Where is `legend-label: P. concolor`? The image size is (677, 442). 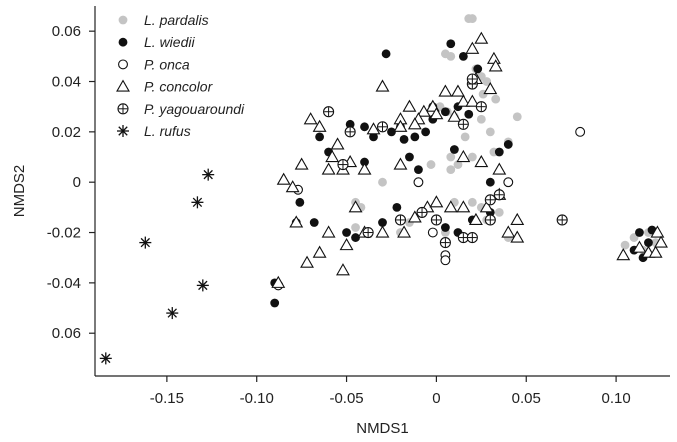
legend-label: P. concolor is located at coordinates (179, 87).